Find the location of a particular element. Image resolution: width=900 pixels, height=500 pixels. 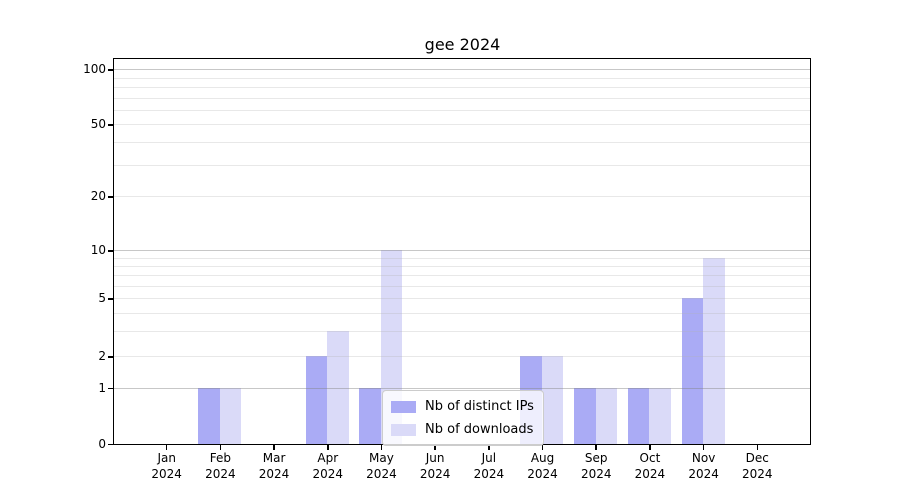

y-axis-tick-label: 100 is located at coordinates (94, 69).